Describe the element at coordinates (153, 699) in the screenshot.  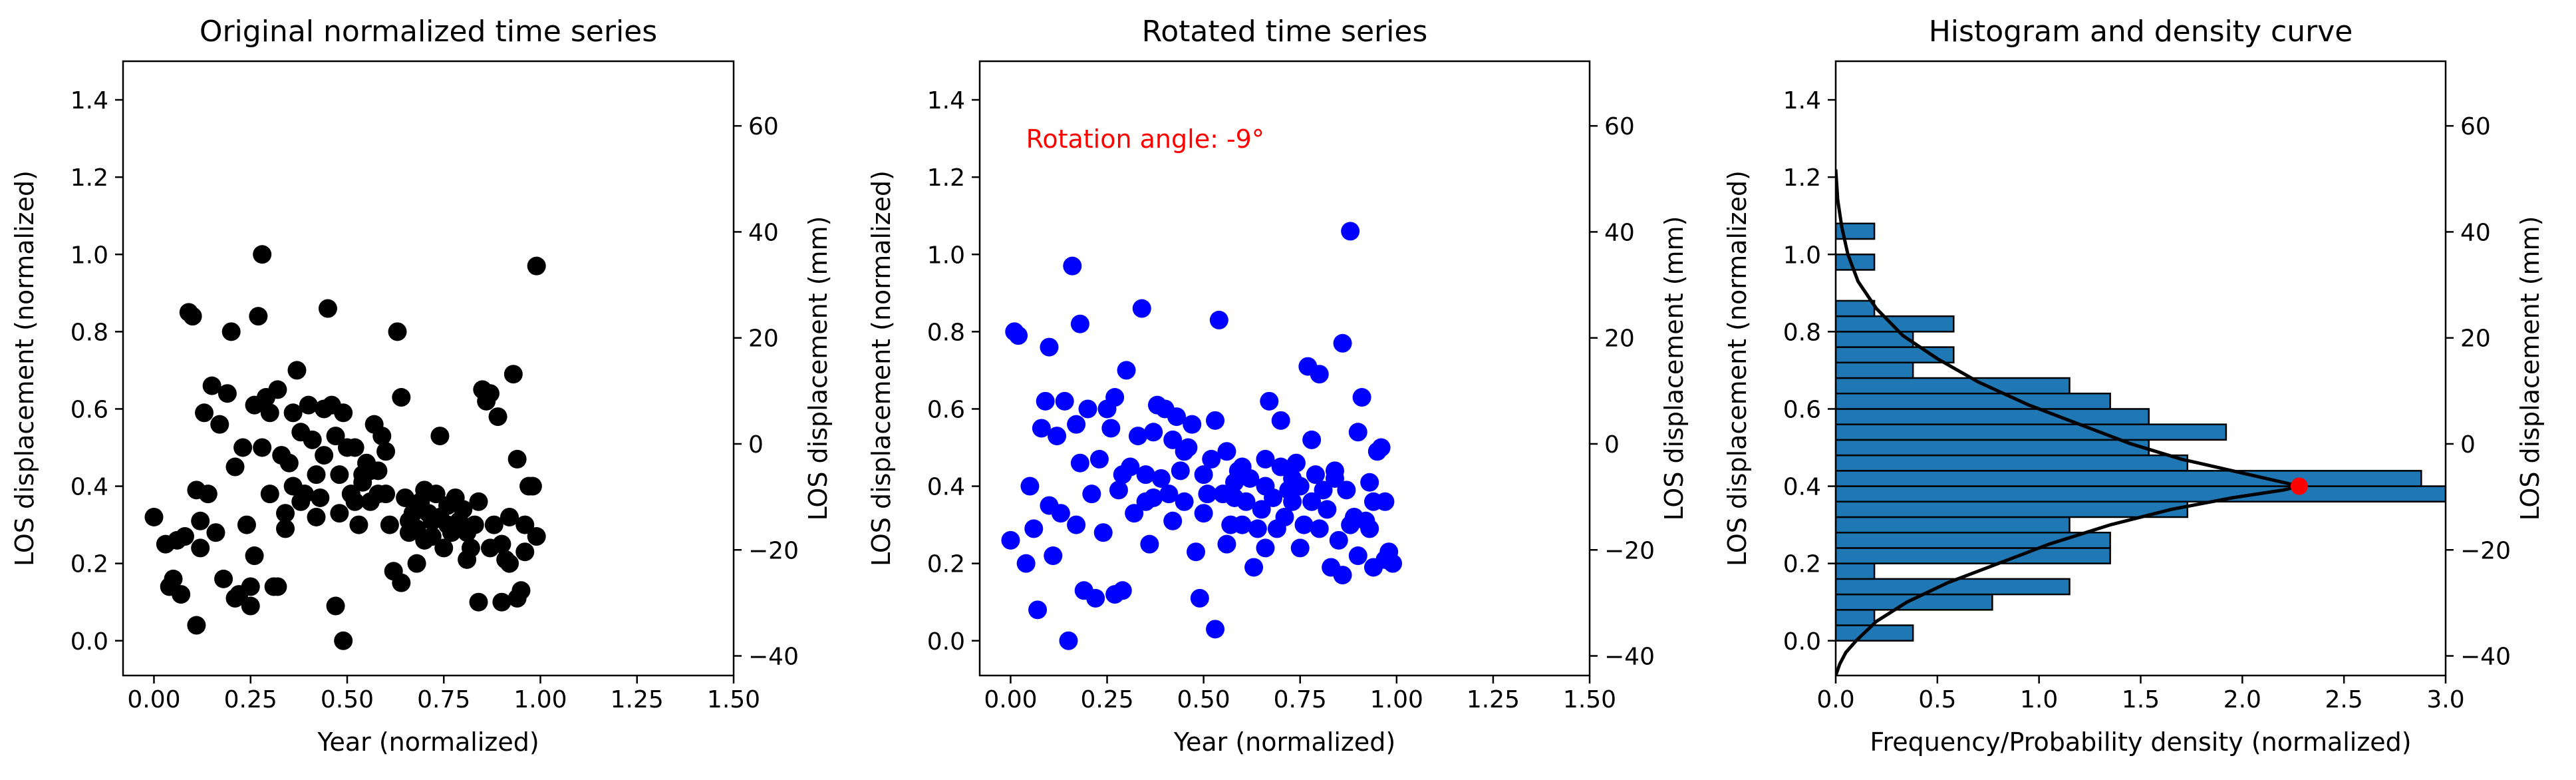
I see `x-tick-label: 0.00` at that location.